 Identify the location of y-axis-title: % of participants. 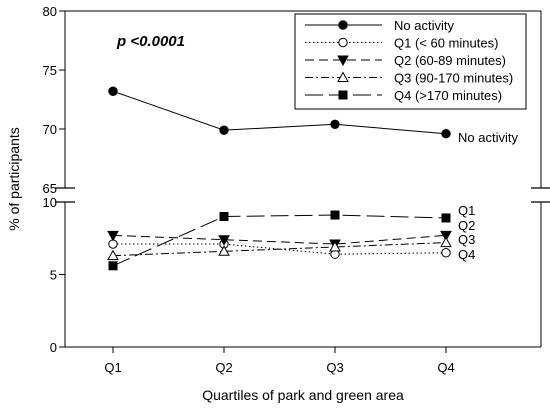
(14, 179).